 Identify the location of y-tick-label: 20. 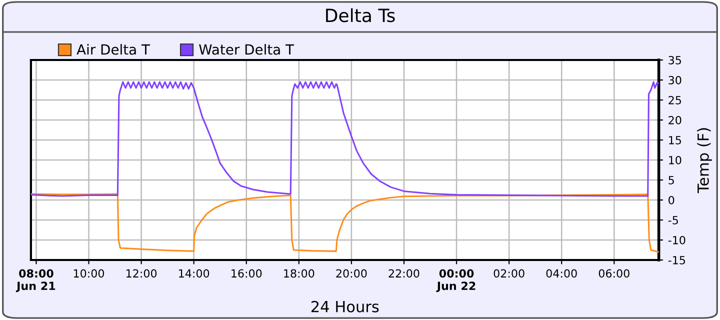
(675, 120).